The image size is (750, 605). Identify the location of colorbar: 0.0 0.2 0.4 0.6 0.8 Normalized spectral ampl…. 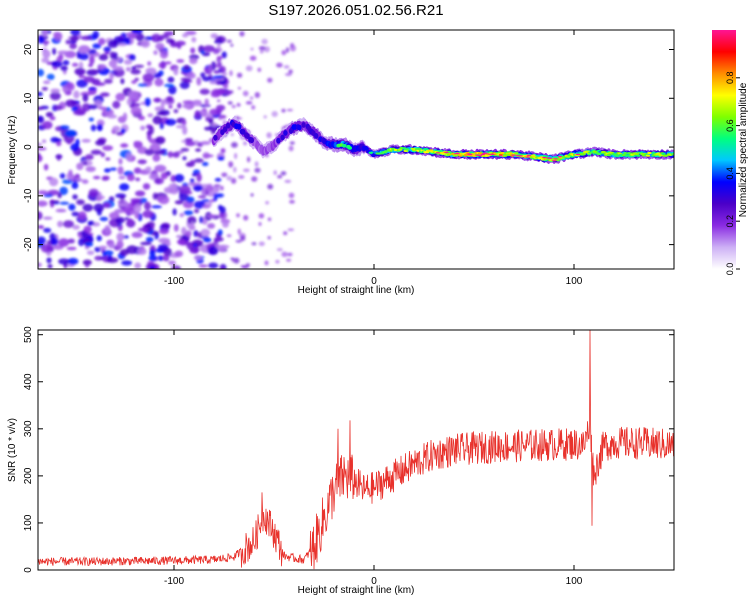
(730, 152).